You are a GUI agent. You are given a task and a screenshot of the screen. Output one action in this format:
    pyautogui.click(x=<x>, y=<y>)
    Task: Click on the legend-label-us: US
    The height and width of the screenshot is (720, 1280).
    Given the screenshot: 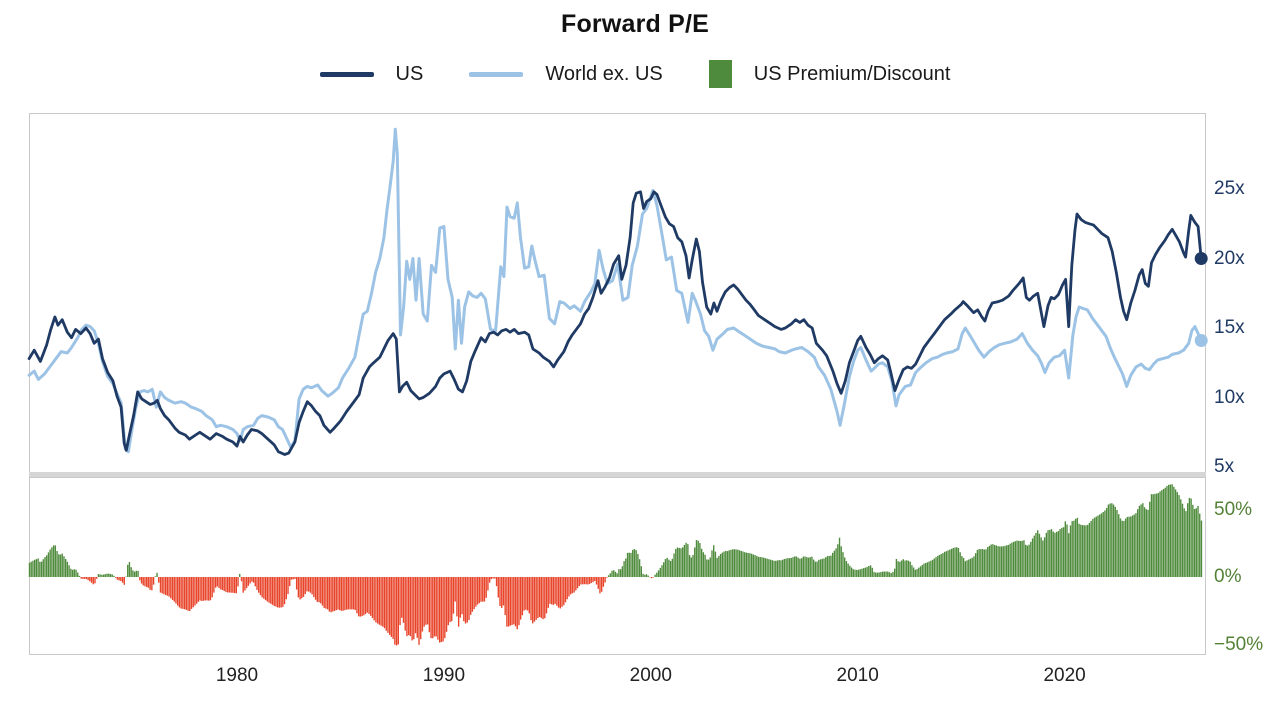 What is the action you would take?
    pyautogui.click(x=409, y=73)
    